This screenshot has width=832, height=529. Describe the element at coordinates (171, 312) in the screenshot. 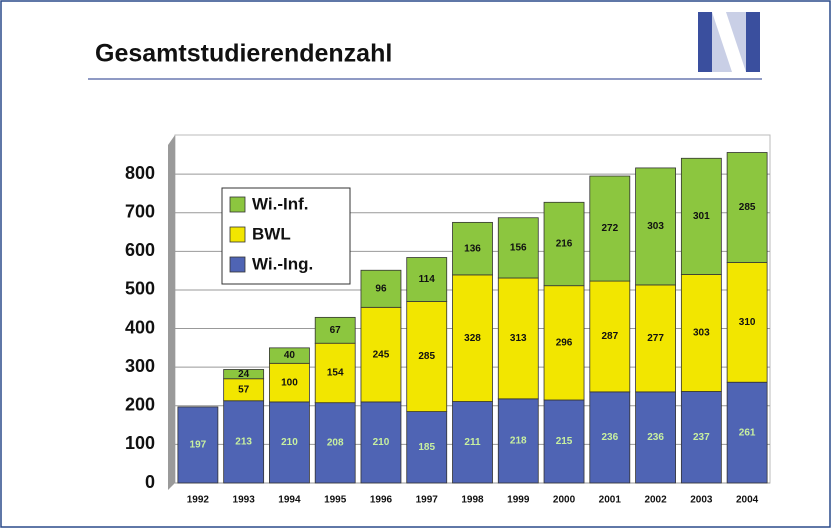

I see `plot-wall` at that location.